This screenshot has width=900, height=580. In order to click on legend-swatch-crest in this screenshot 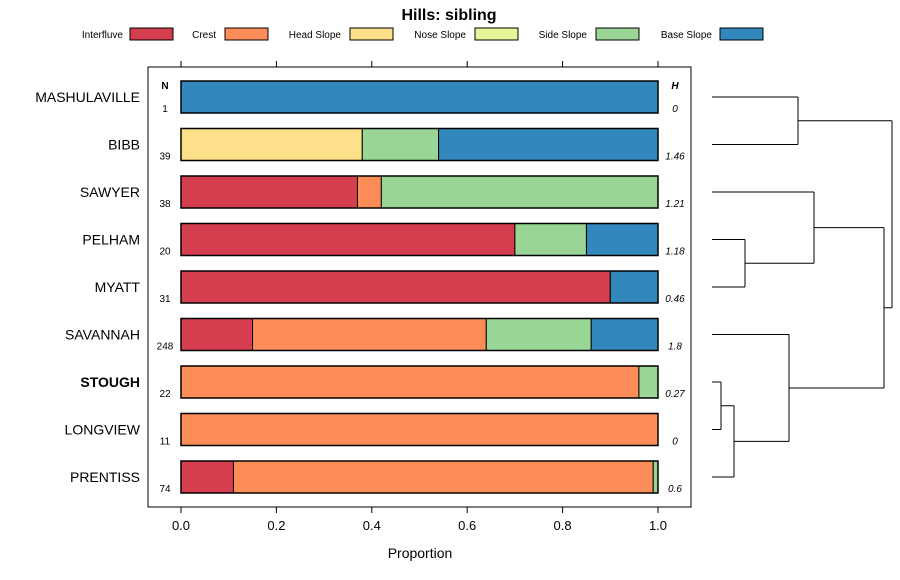, I will do `click(246, 34)`.